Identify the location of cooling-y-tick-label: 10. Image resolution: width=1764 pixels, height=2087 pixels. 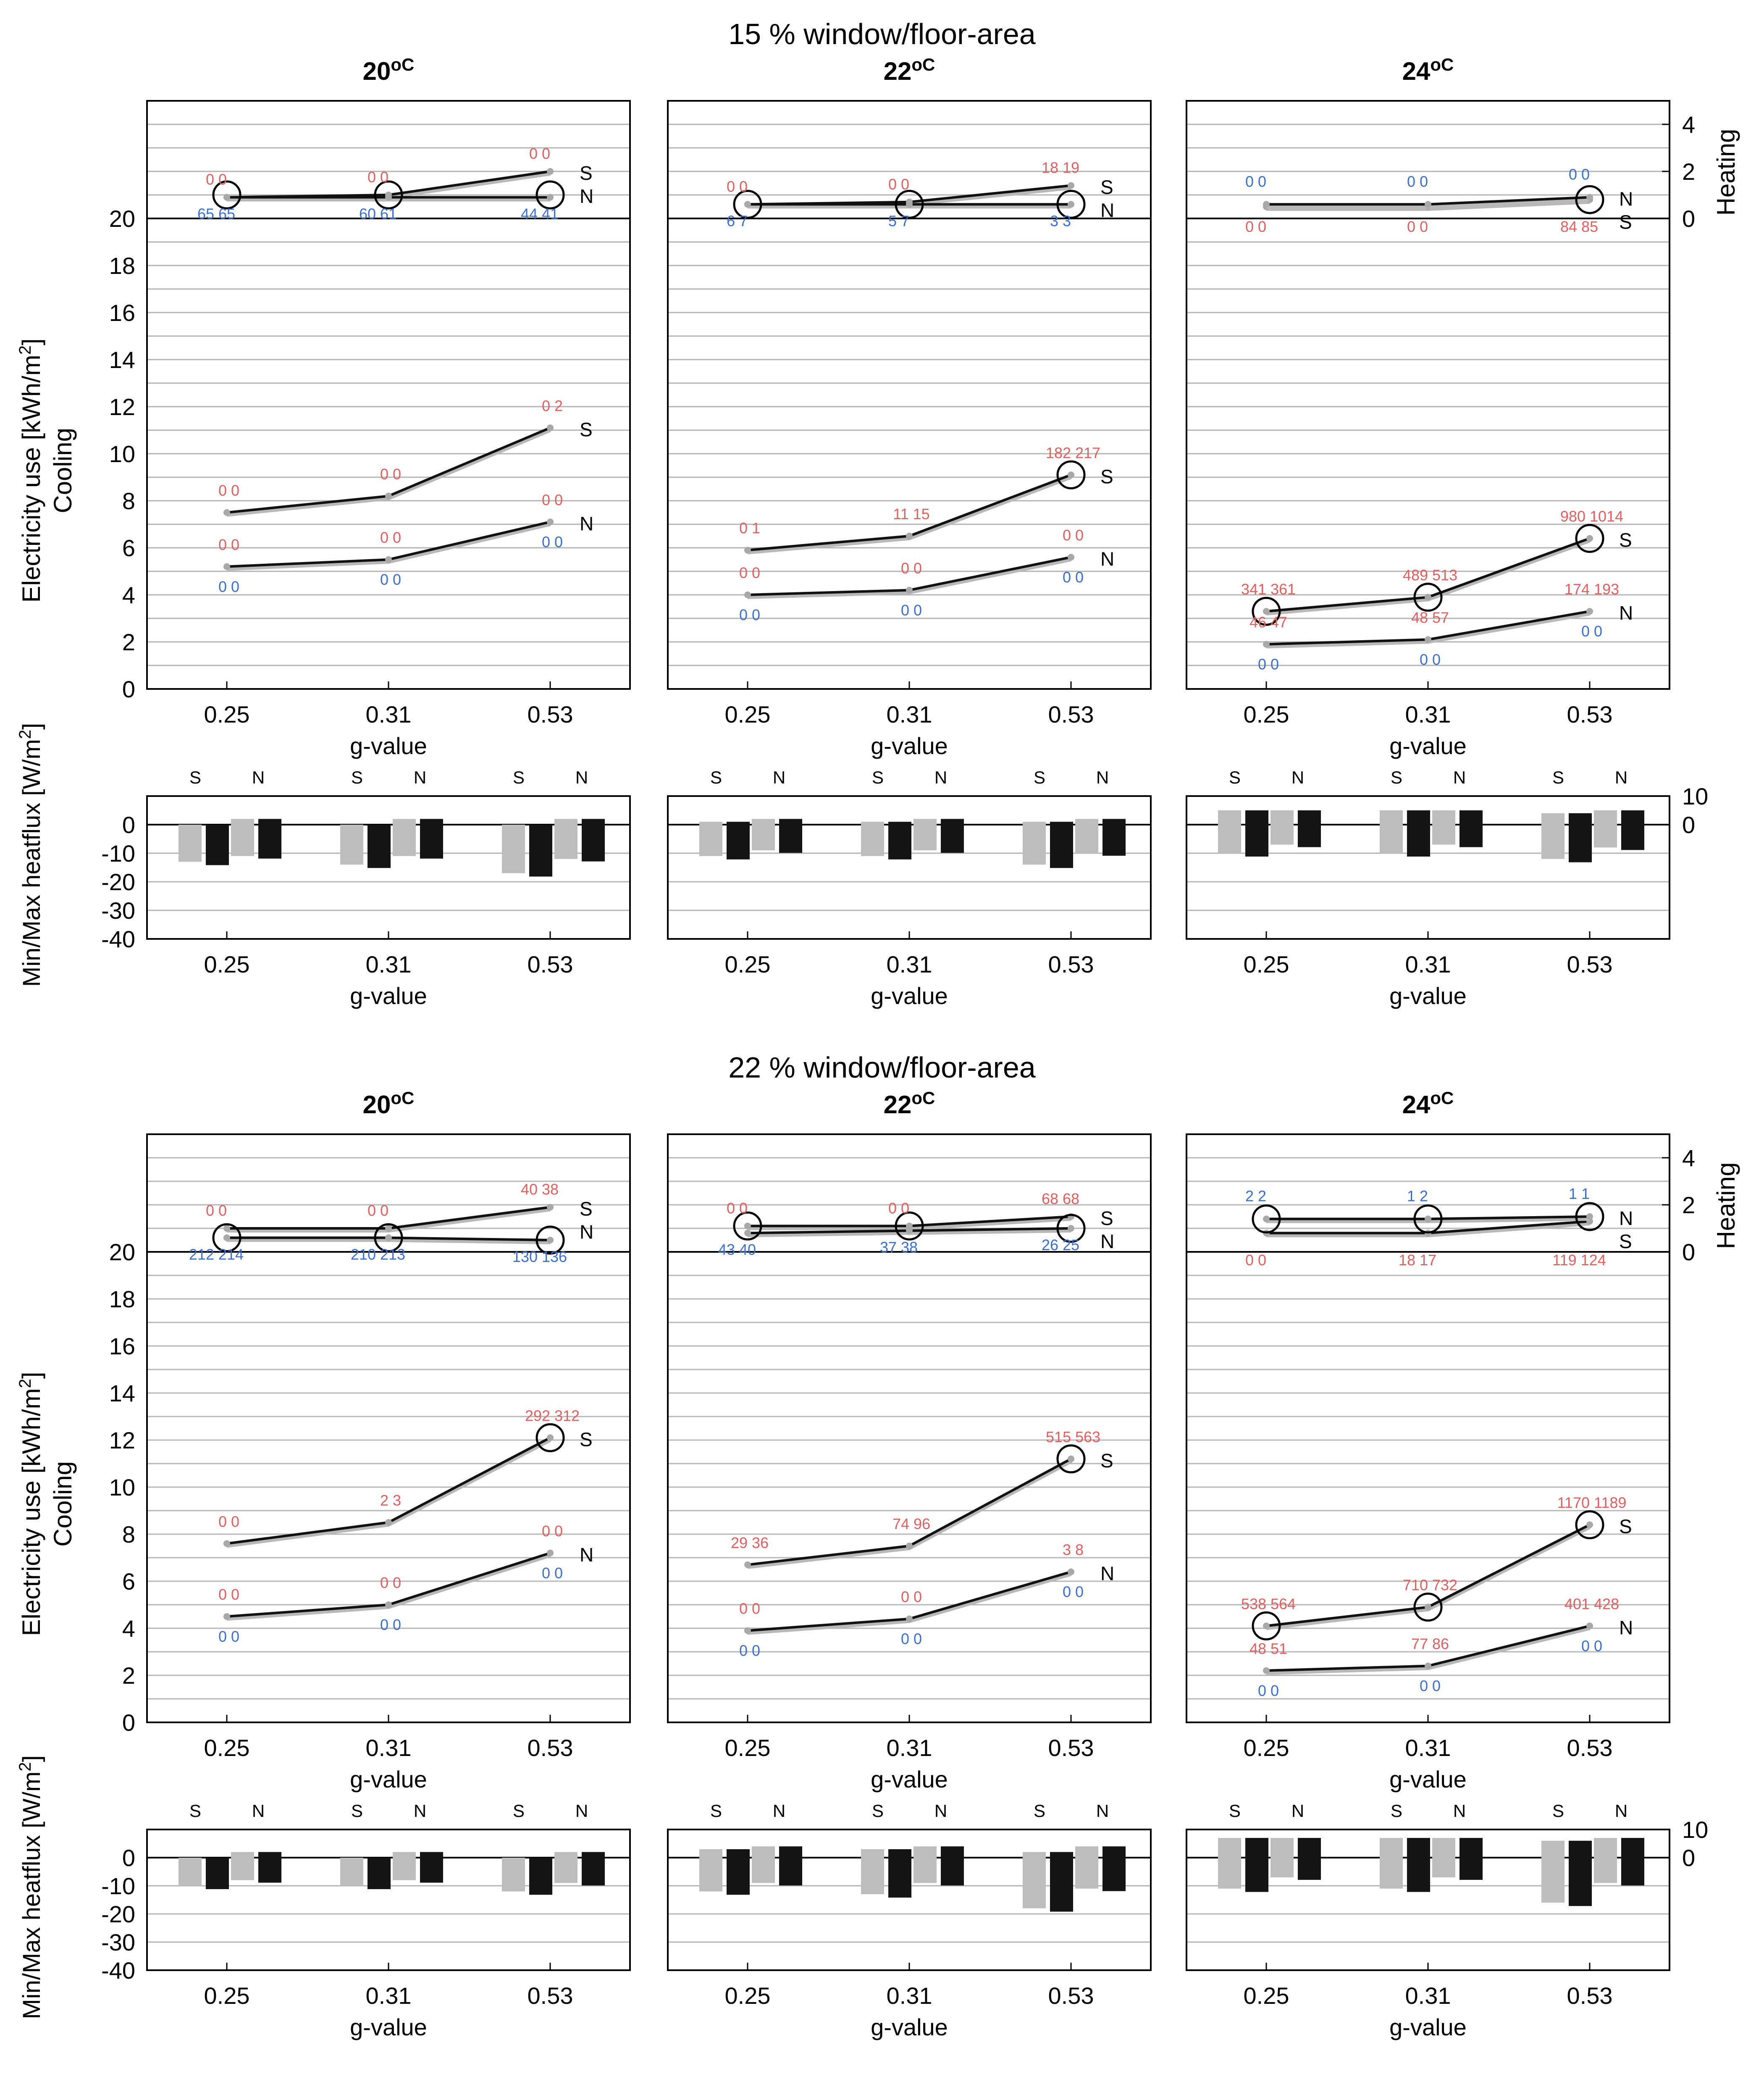
(122, 1487).